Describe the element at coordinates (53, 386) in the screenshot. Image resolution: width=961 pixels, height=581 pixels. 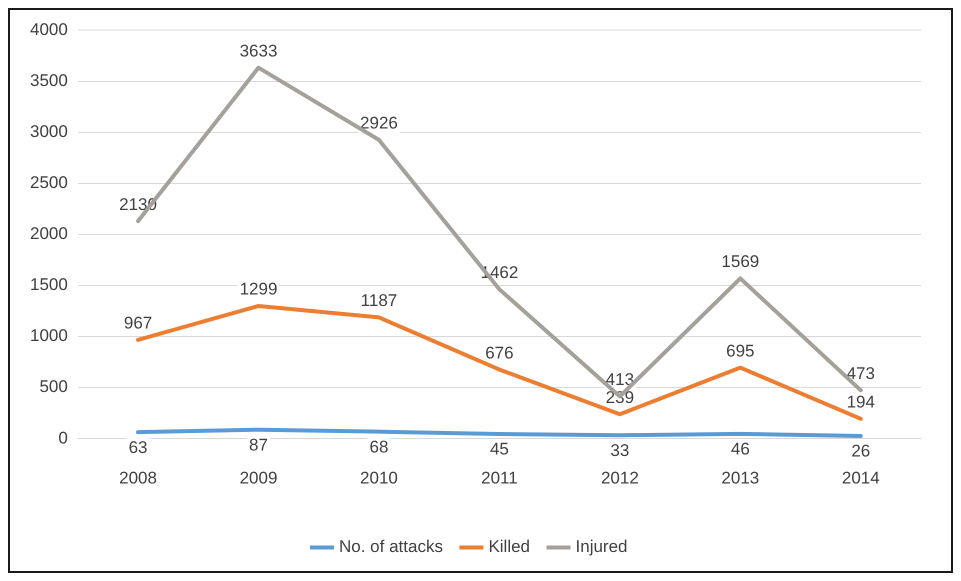
I see `y-tick-label: 500` at that location.